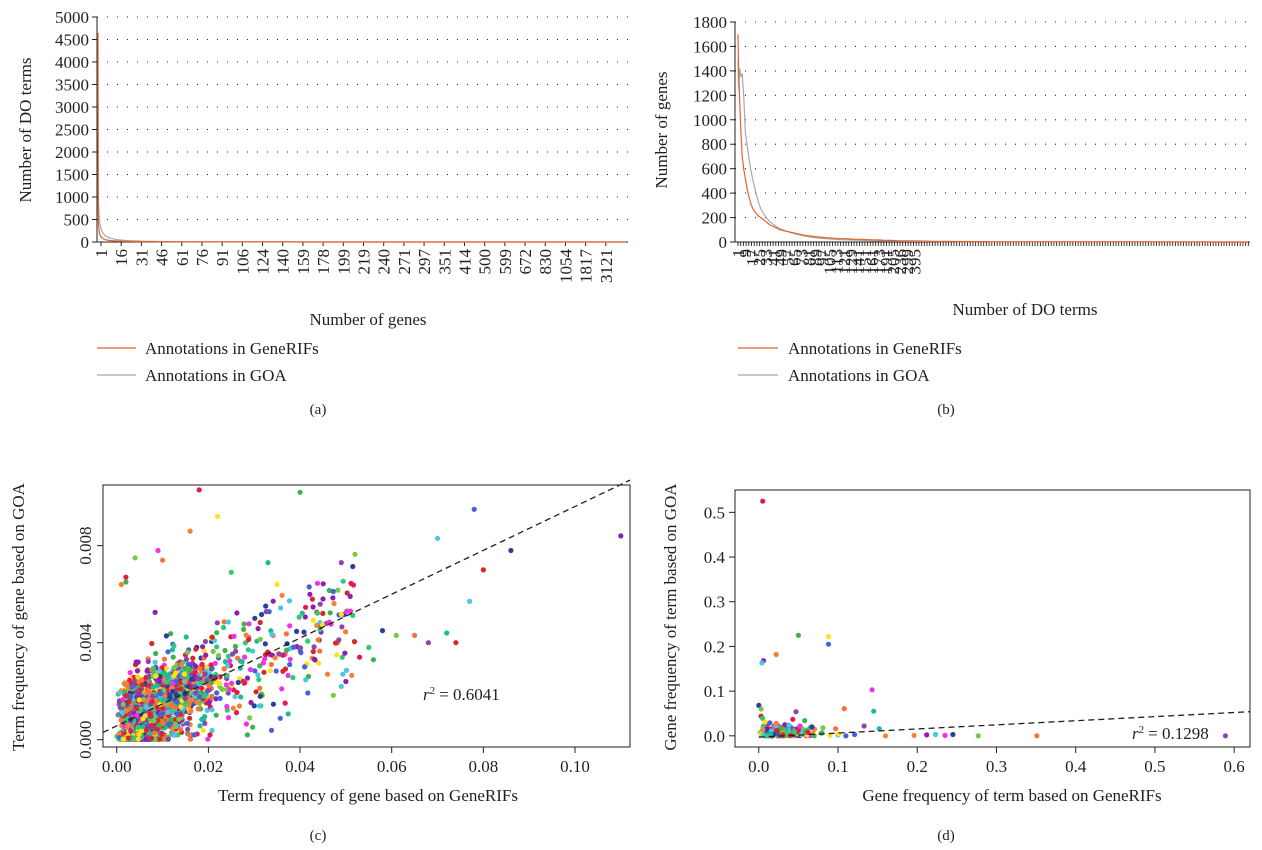 The image size is (1262, 850). What do you see at coordinates (816, 257) in the screenshot?
I see `b-x-tick-label: 89` at bounding box center [816, 257].